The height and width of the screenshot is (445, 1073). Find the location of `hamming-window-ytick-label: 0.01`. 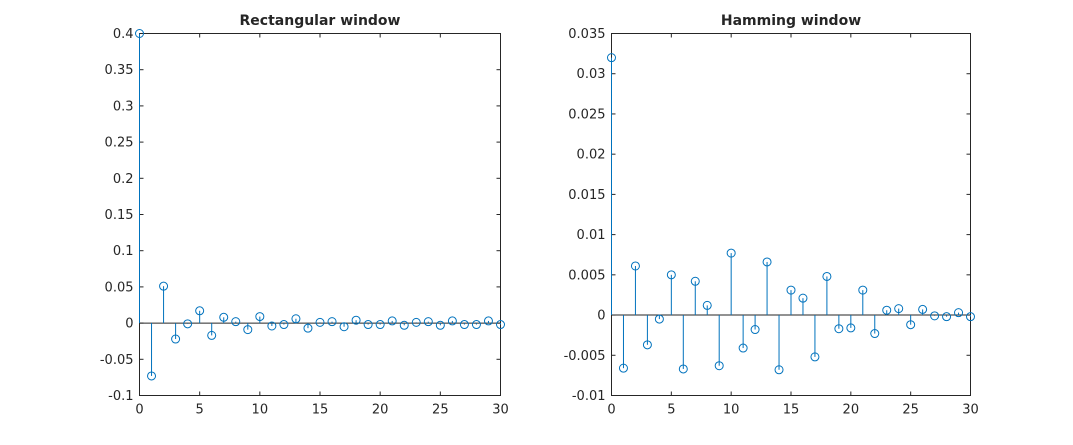

hamming-window-ytick-label: 0.01 is located at coordinates (591, 235).